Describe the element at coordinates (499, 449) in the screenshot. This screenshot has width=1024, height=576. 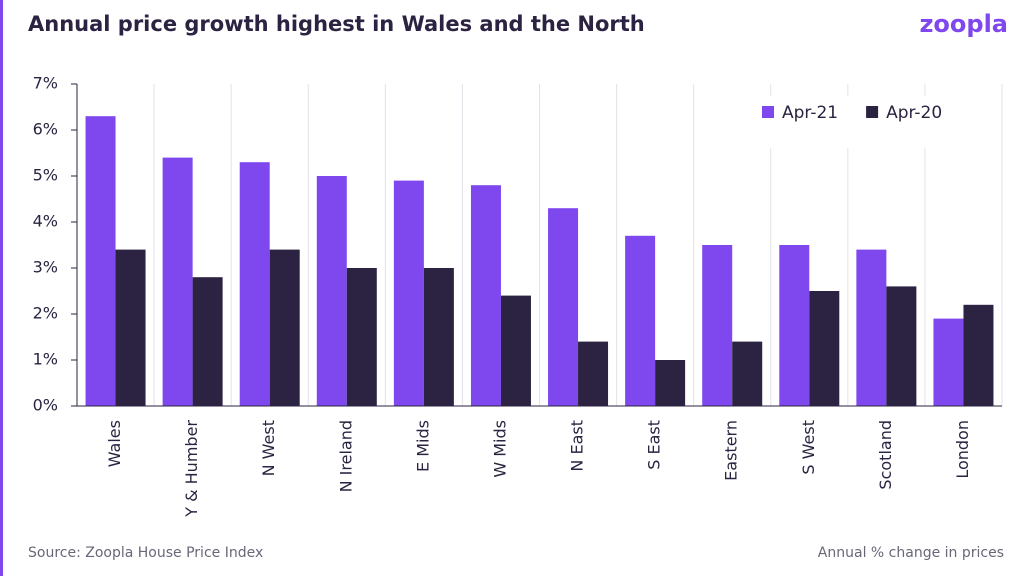
I see `x-tick-label: W Mids` at that location.